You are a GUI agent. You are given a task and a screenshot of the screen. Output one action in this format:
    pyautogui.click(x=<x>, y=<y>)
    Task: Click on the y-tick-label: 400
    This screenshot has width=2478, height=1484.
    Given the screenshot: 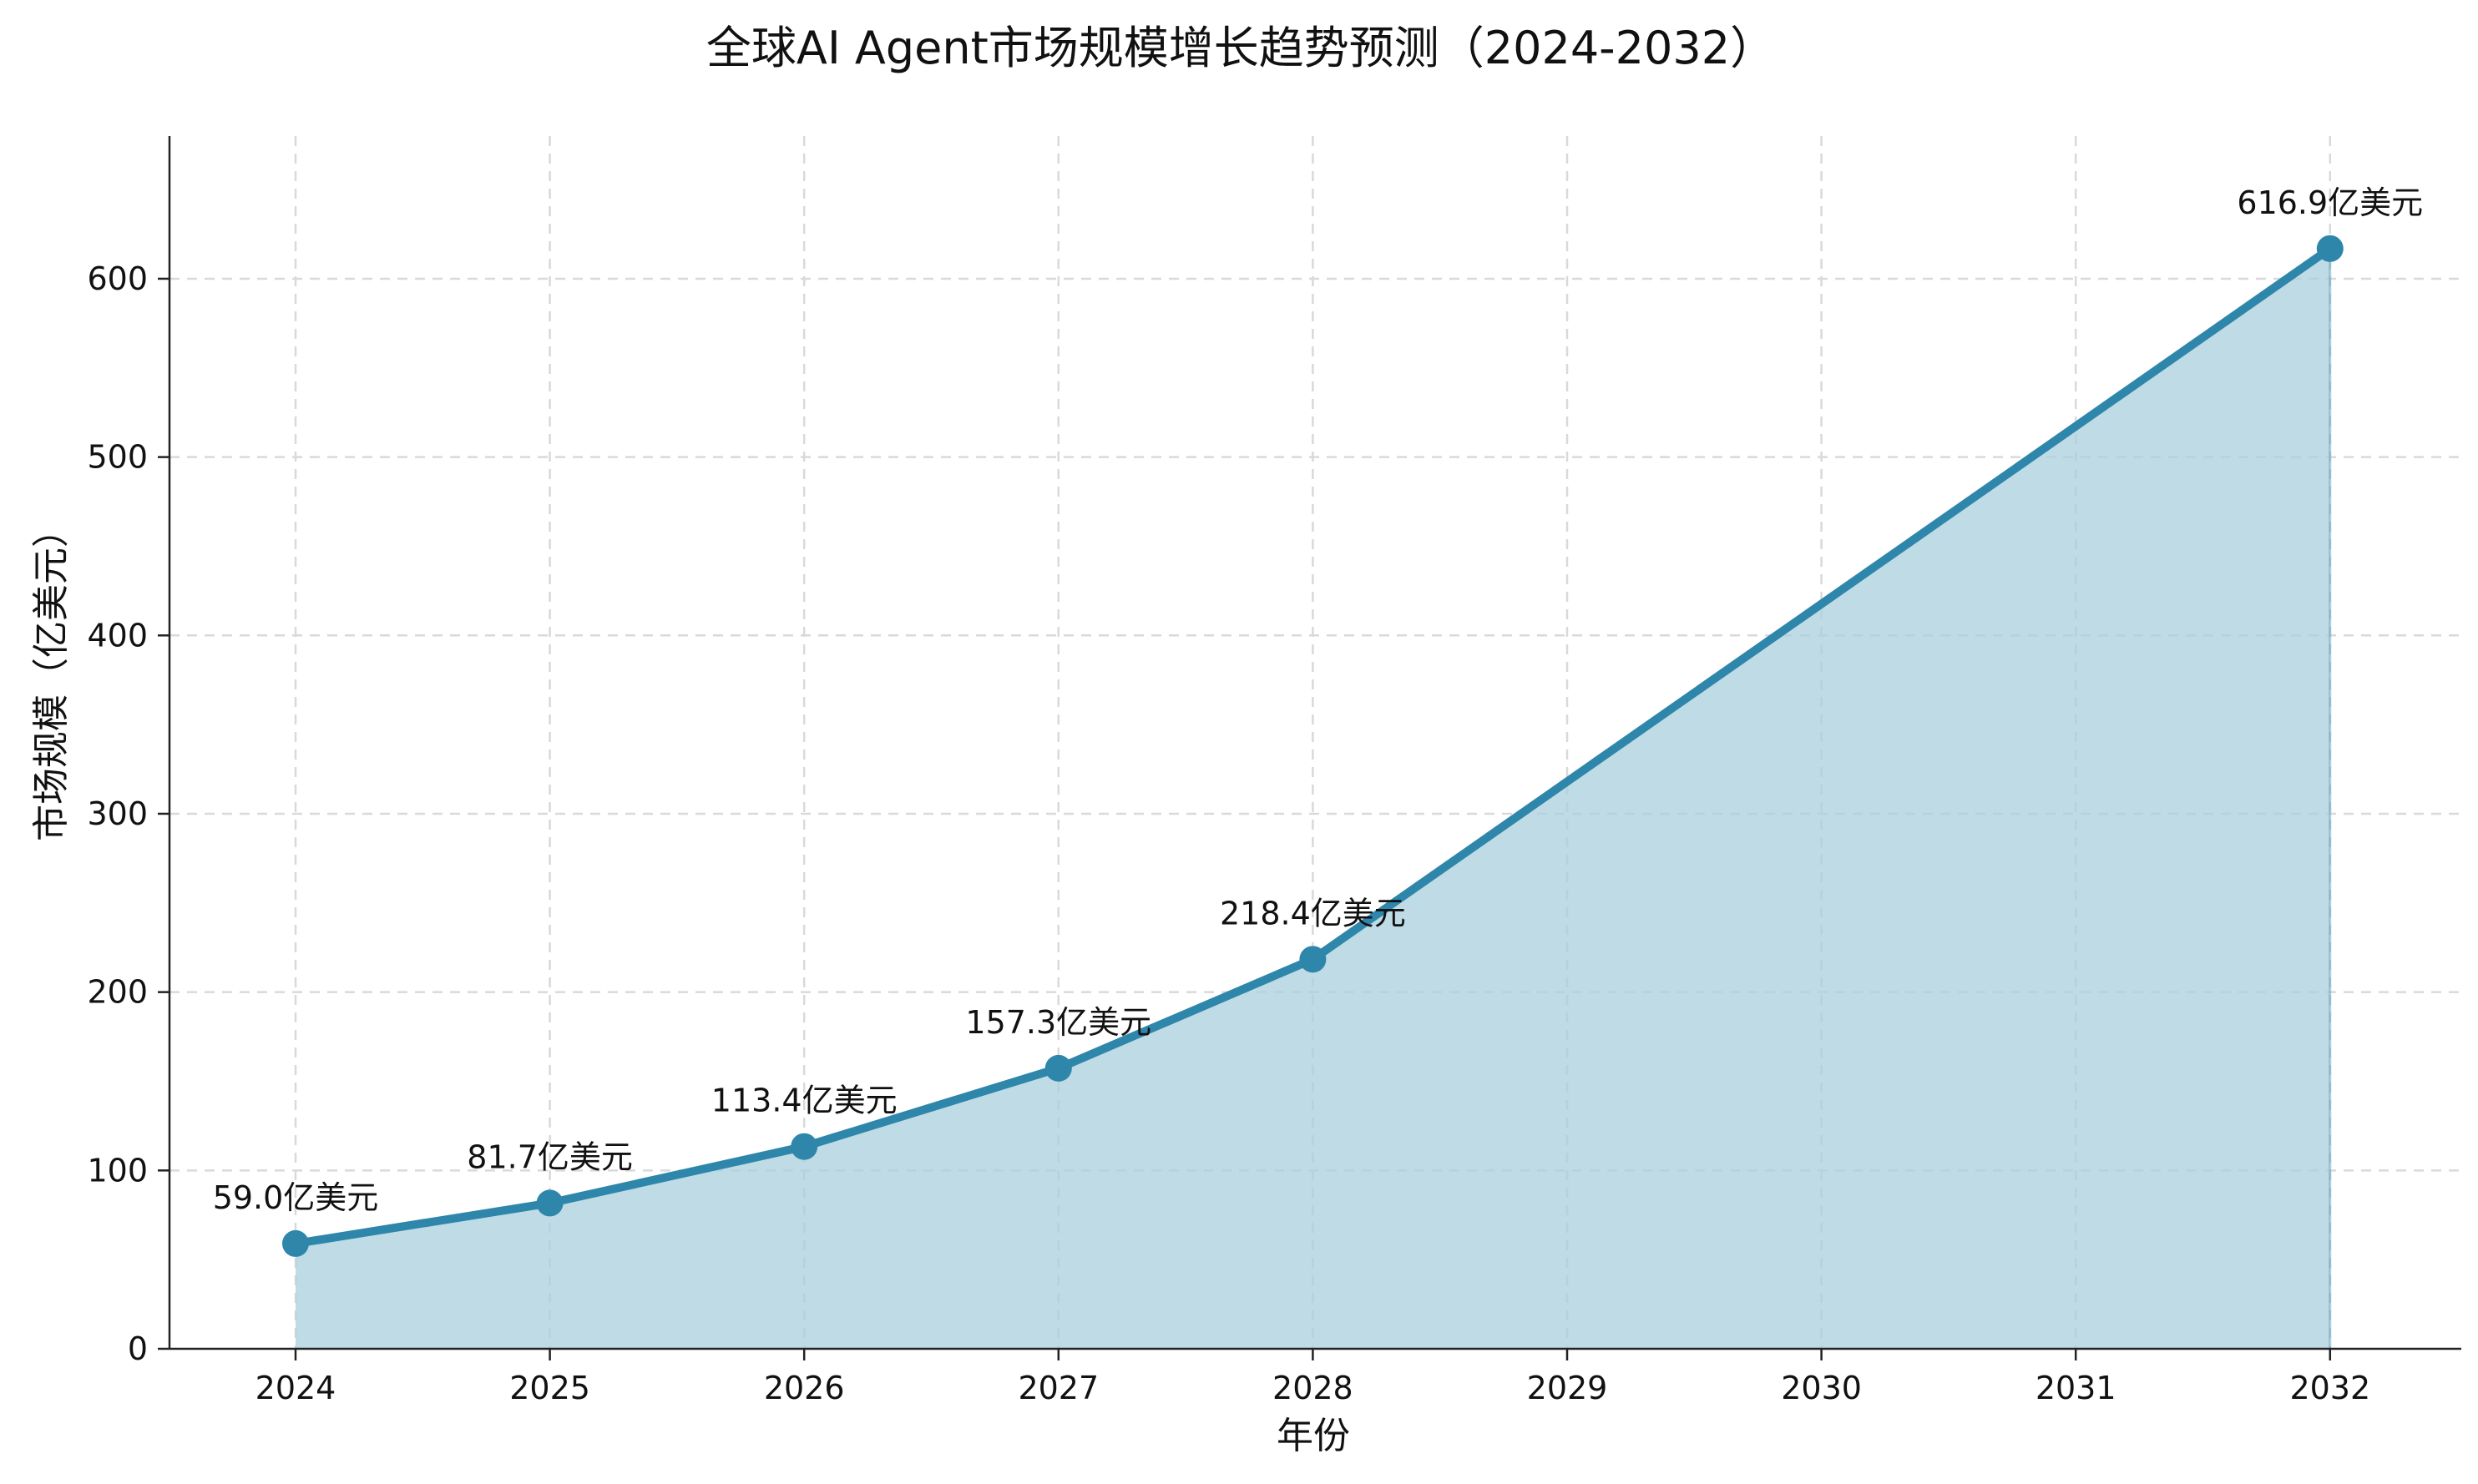 What is the action you would take?
    pyautogui.click(x=117, y=635)
    